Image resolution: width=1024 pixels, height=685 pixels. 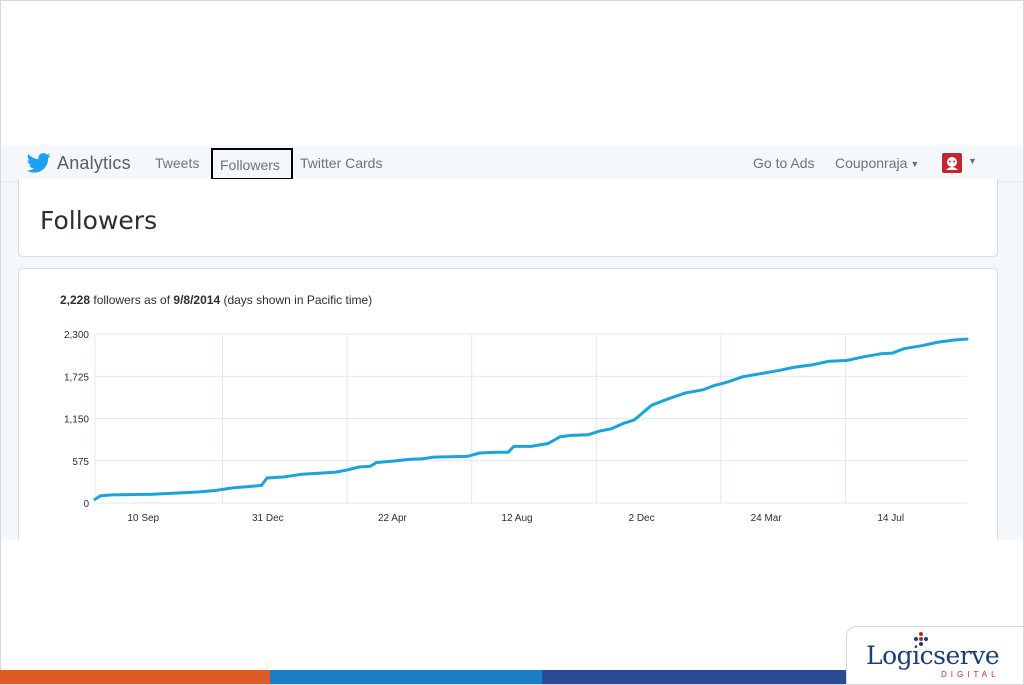 I want to click on x-tick-label: 31 Dec, so click(x=268, y=518).